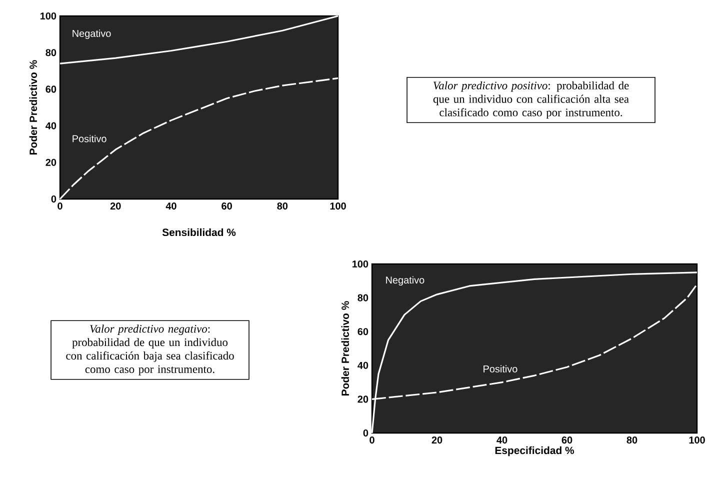 This screenshot has width=707, height=478. Describe the element at coordinates (150, 350) in the screenshot. I see `text: Valor predictivo negativo: probabilidad de que un individuo con calificación baja sea clasificado como caso por instrumento.` at that location.